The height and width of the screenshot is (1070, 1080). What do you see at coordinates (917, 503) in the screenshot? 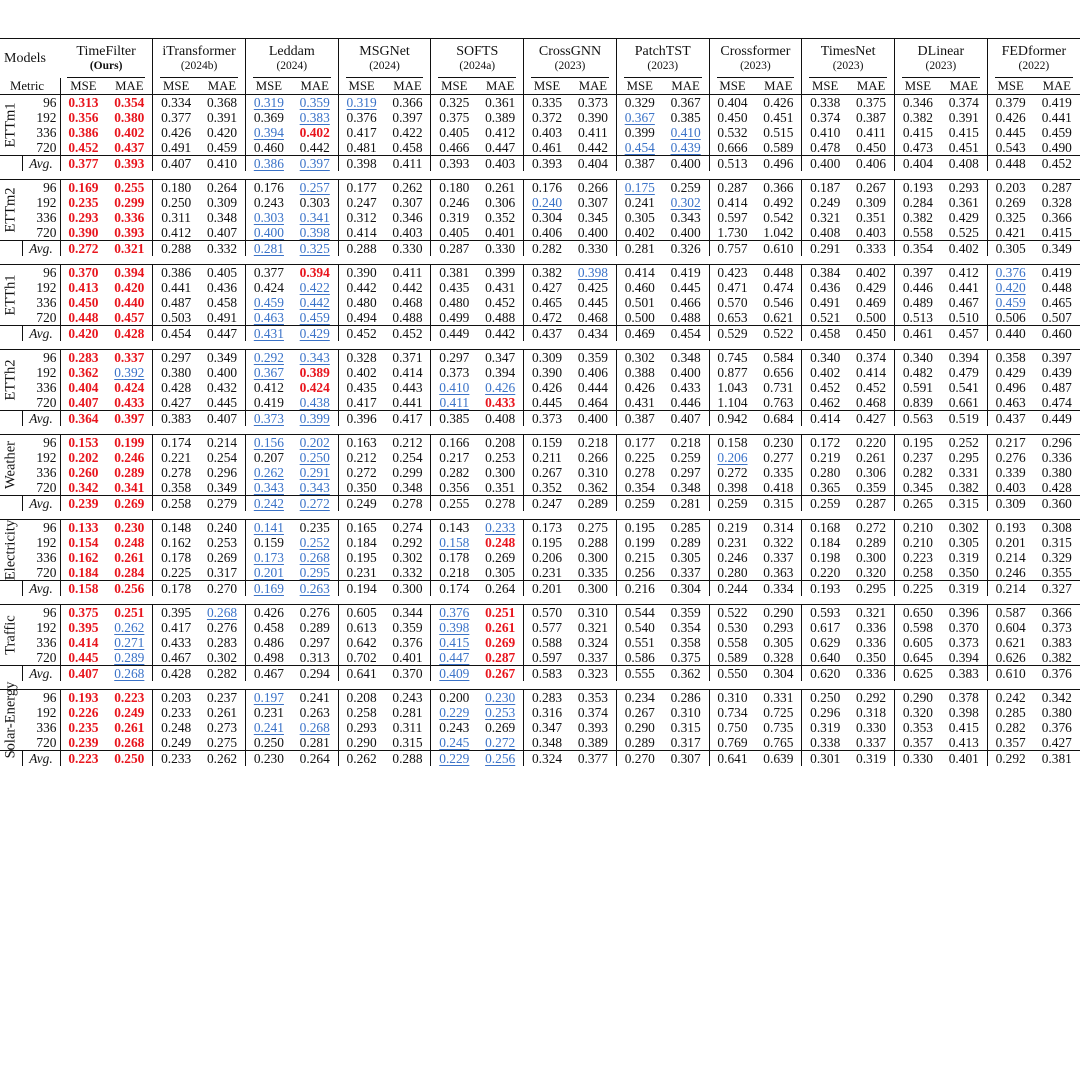
I see `value-cell: 0.265` at bounding box center [917, 503].